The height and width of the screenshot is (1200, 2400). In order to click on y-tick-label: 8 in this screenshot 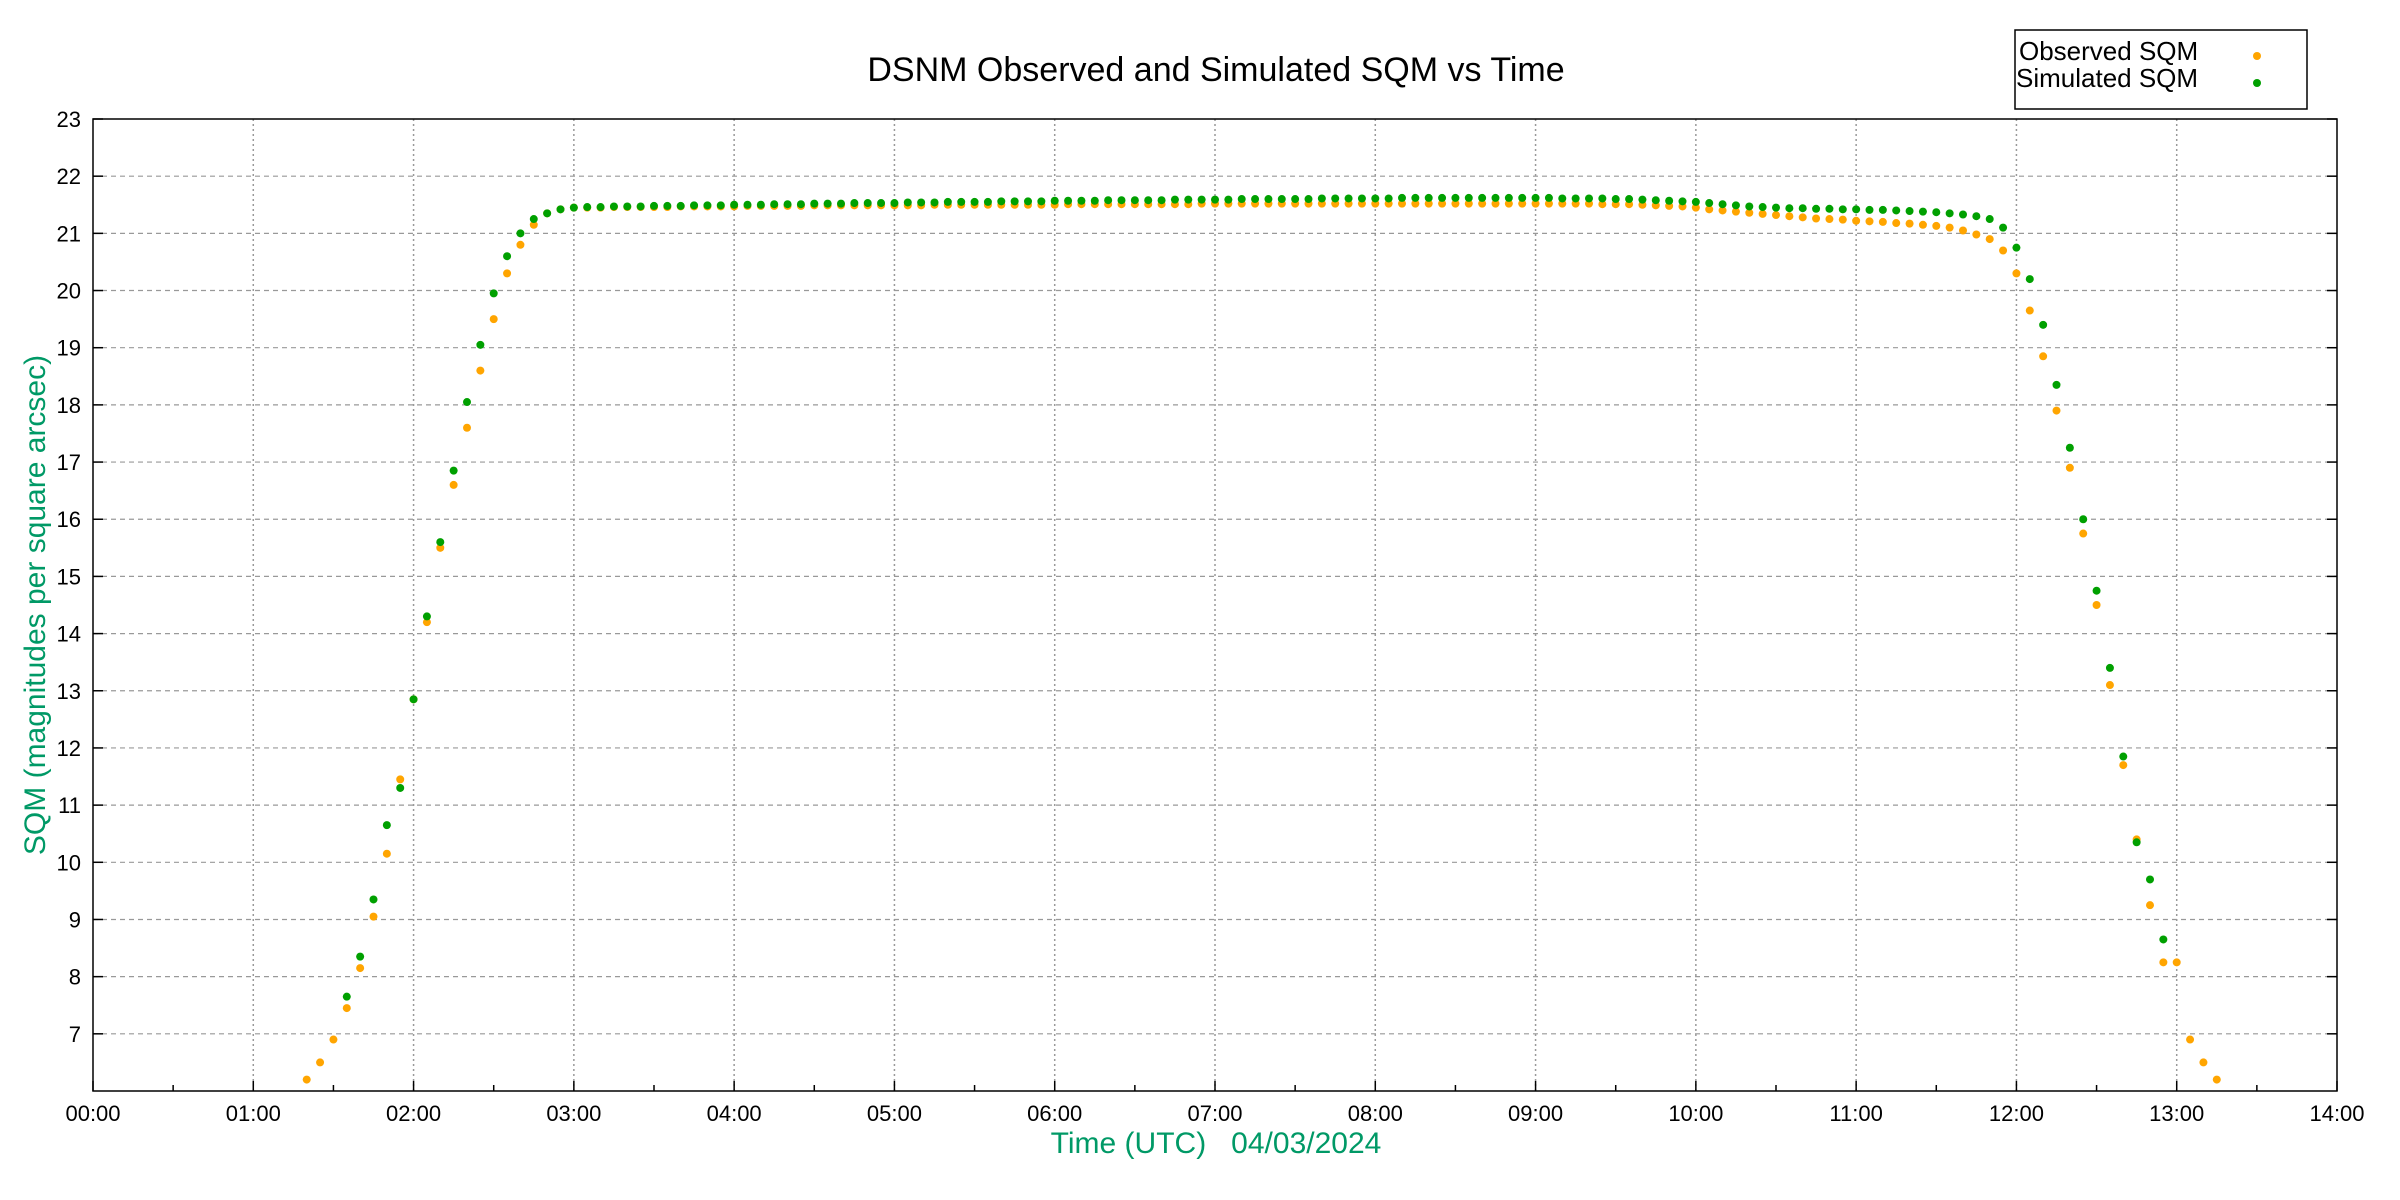, I will do `click(75, 977)`.